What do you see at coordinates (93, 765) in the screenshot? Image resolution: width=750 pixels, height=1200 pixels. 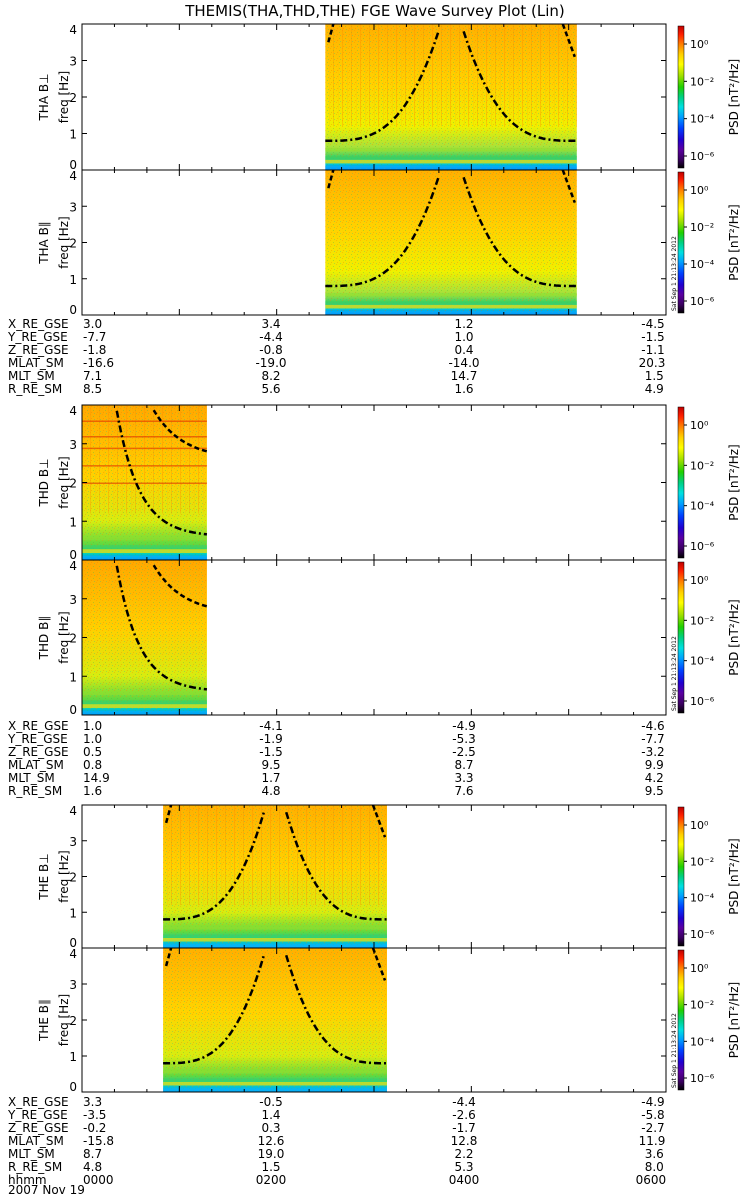 I see `ephemeris-value: 0.8` at bounding box center [93, 765].